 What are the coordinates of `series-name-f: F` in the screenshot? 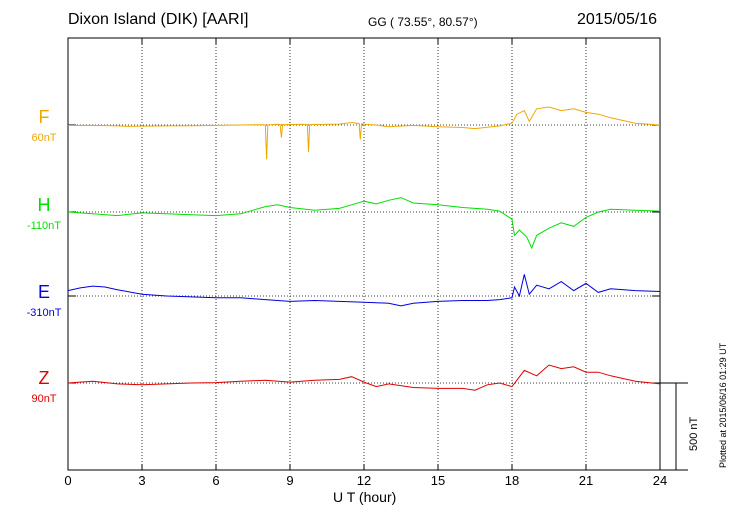 It's located at (44, 117).